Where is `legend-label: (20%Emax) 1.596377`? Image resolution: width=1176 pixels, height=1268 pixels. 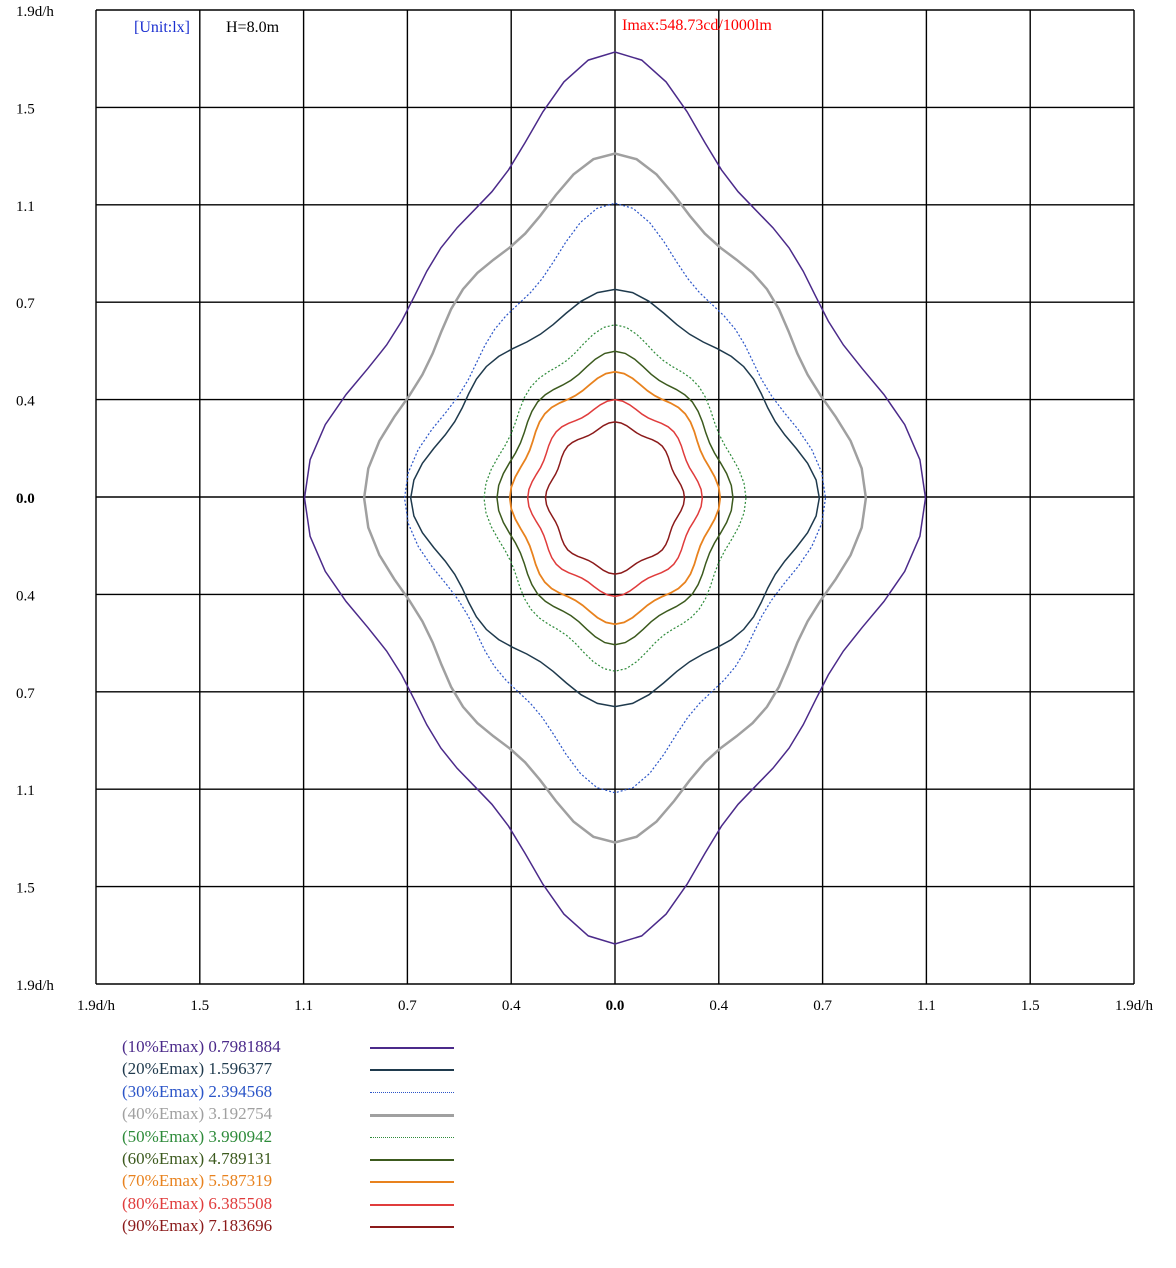
legend-label: (20%Emax) 1.596377 is located at coordinates (197, 1069).